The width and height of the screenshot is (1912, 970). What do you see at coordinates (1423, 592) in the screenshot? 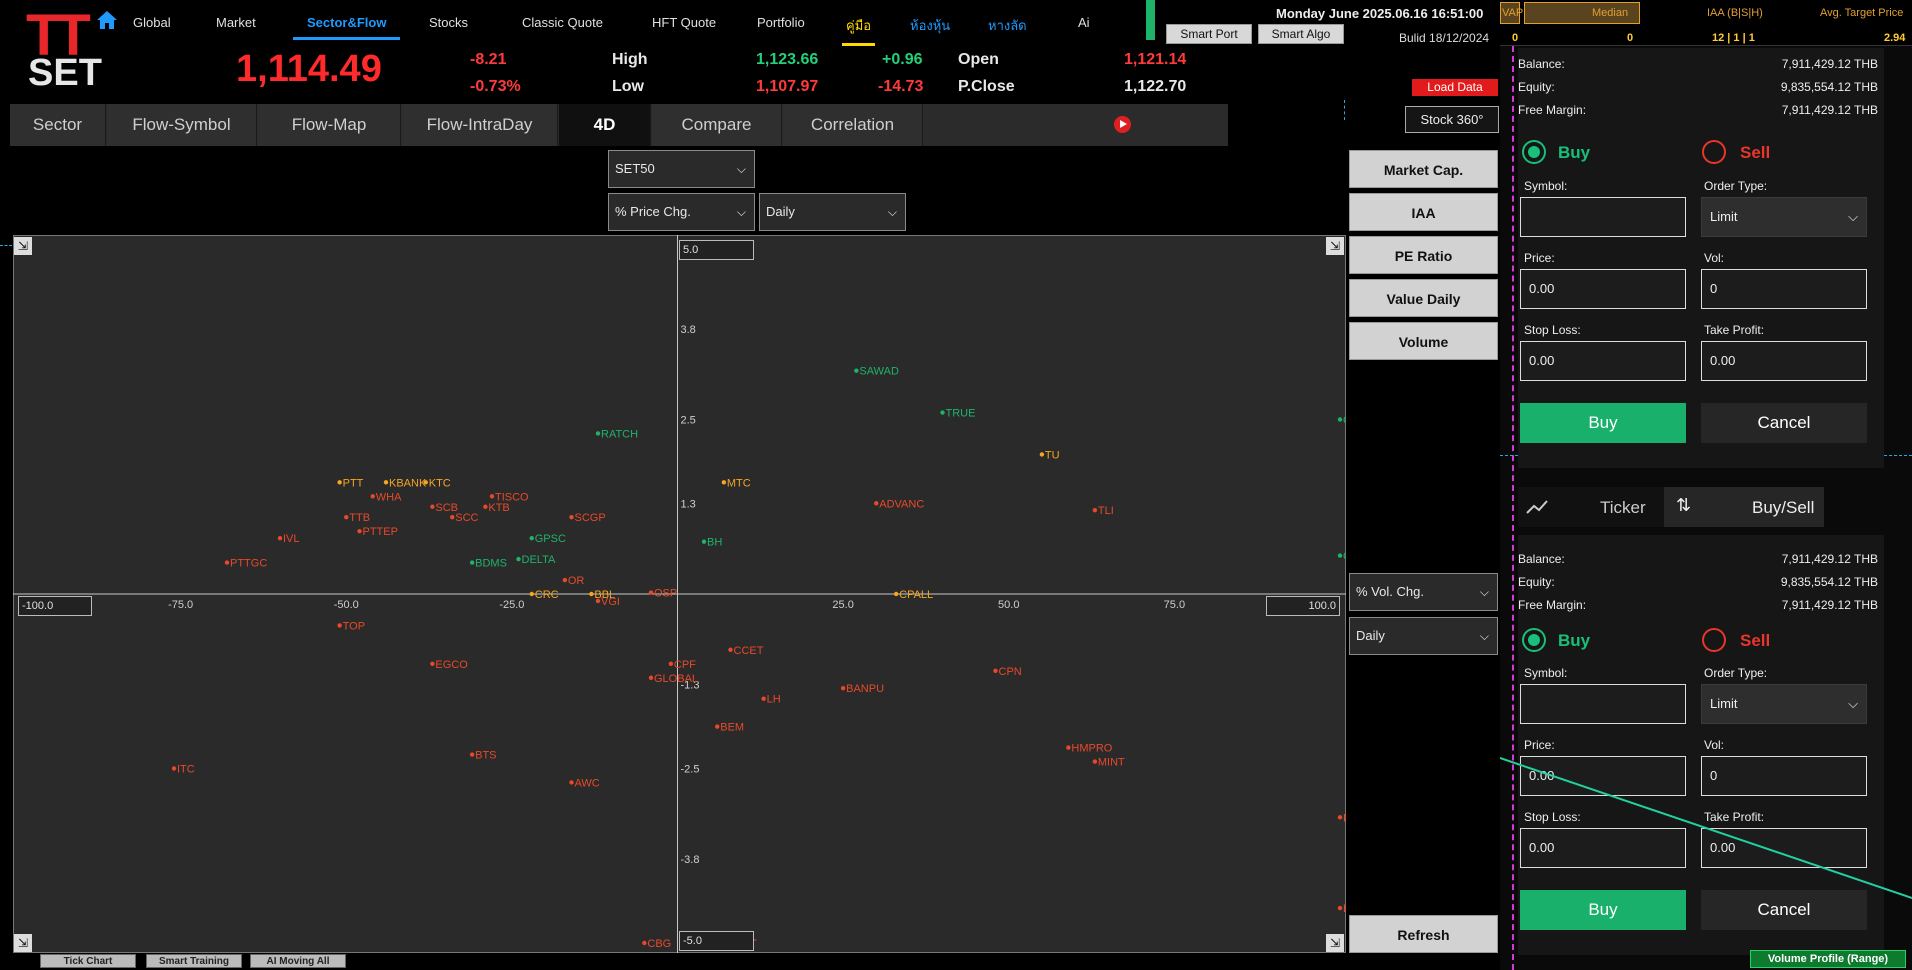
I see `x-metric-select: % Vol. Chg. ⌵` at bounding box center [1423, 592].